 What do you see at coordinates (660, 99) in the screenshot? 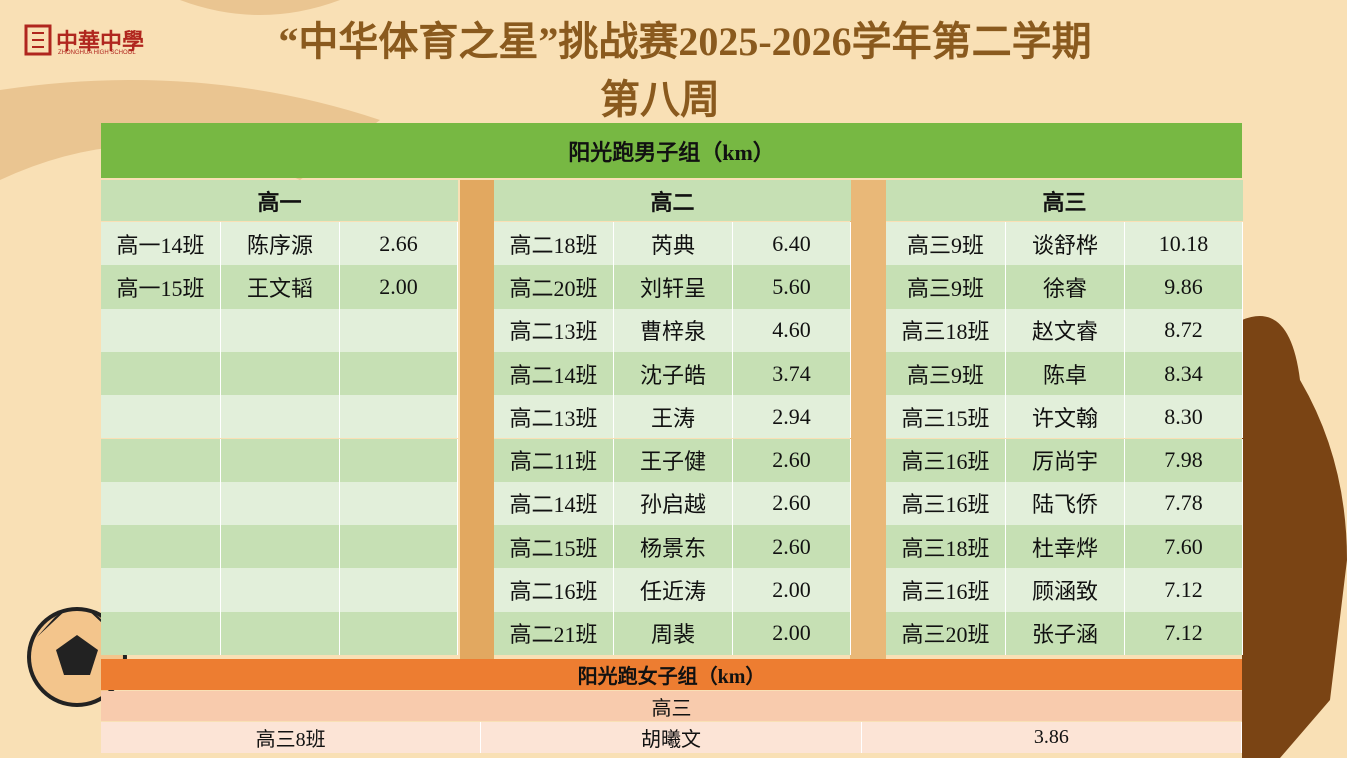
I see `subtitle: 第八周` at bounding box center [660, 99].